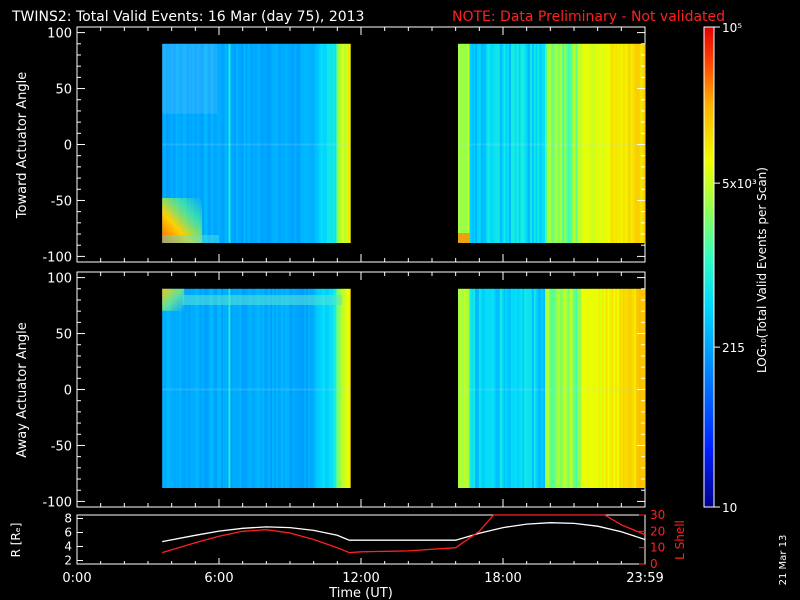 The image size is (800, 600). Describe the element at coordinates (654, 564) in the screenshot. I see `l-shell-axis-tick-label: 0` at that location.